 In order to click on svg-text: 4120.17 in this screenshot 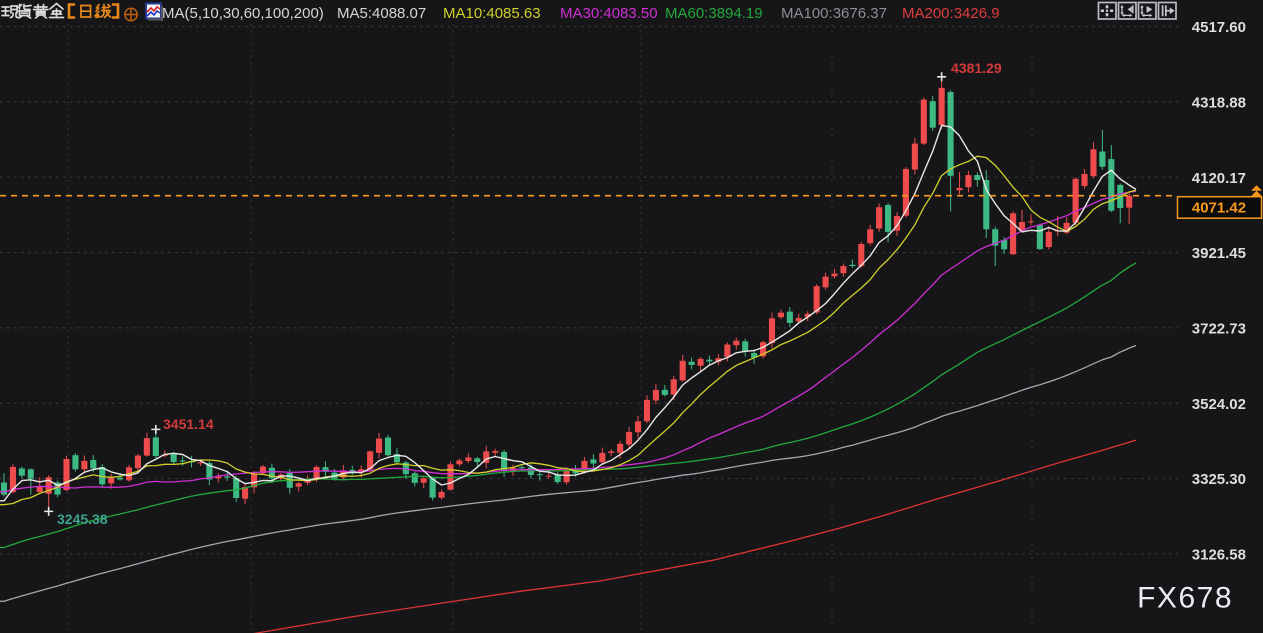, I will do `click(1219, 178)`.